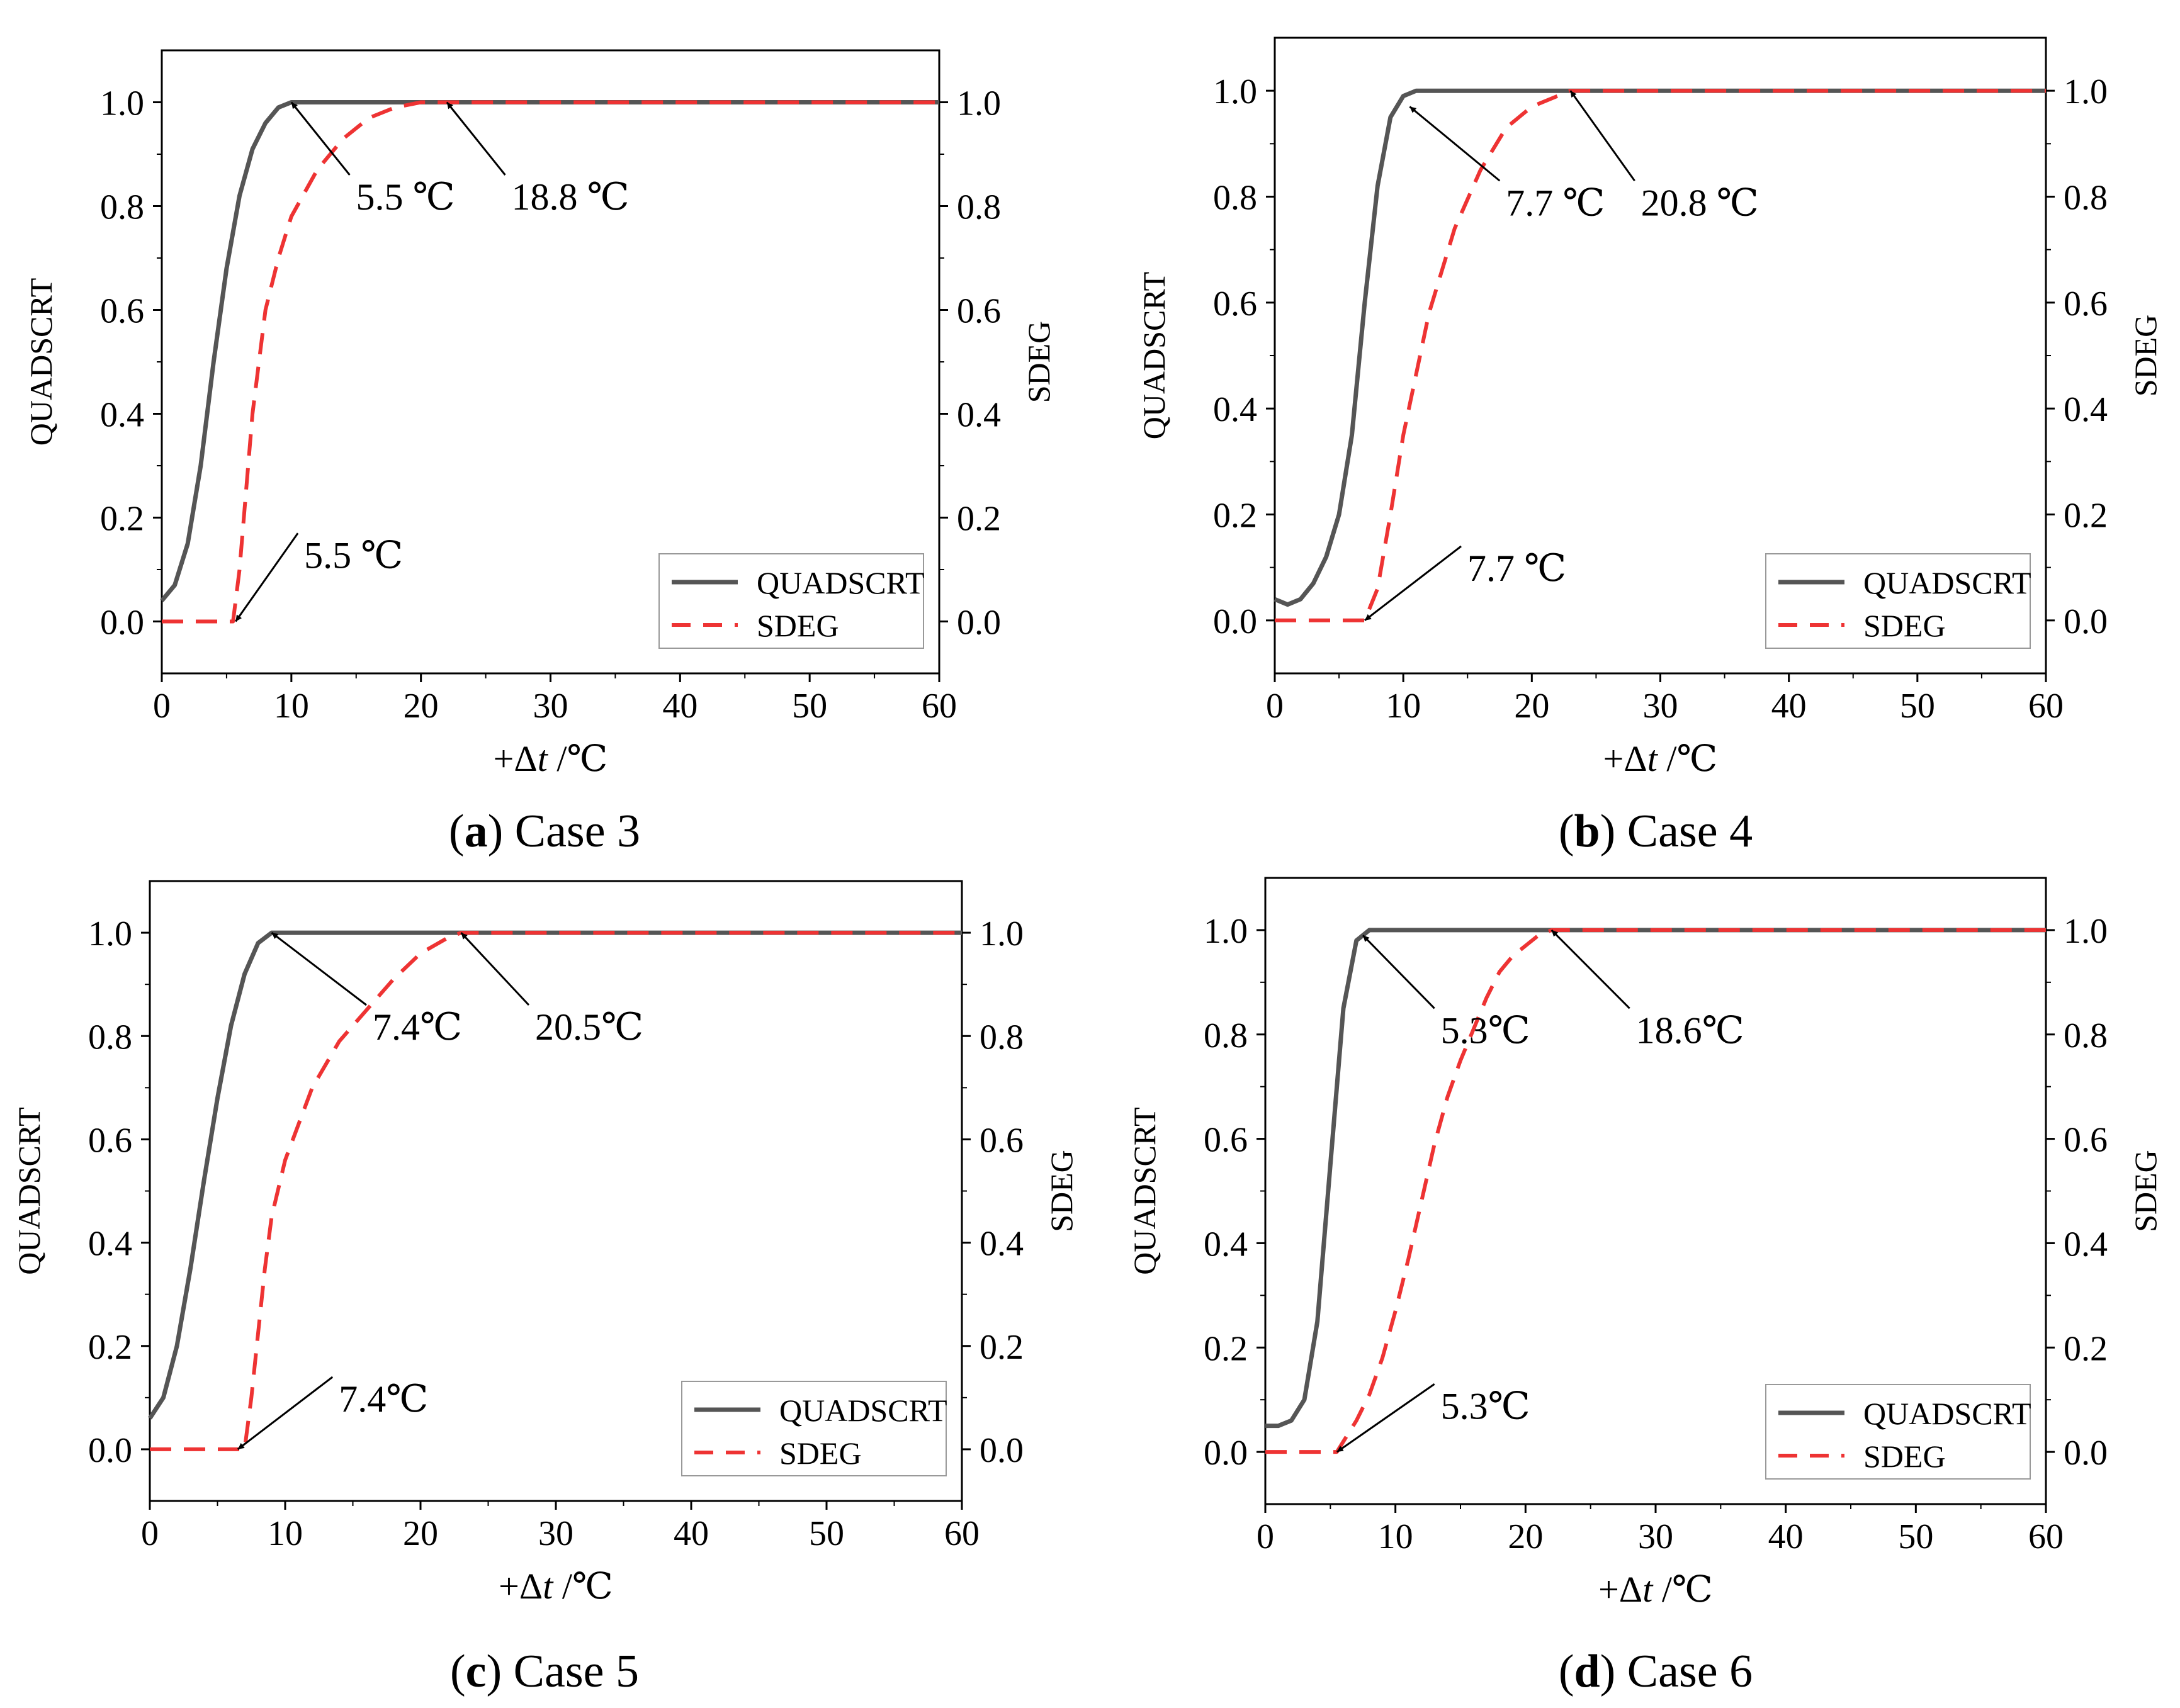 The width and height of the screenshot is (2180, 1708). What do you see at coordinates (1656, 832) in the screenshot?
I see `panel-caption: (b) Case 4` at bounding box center [1656, 832].